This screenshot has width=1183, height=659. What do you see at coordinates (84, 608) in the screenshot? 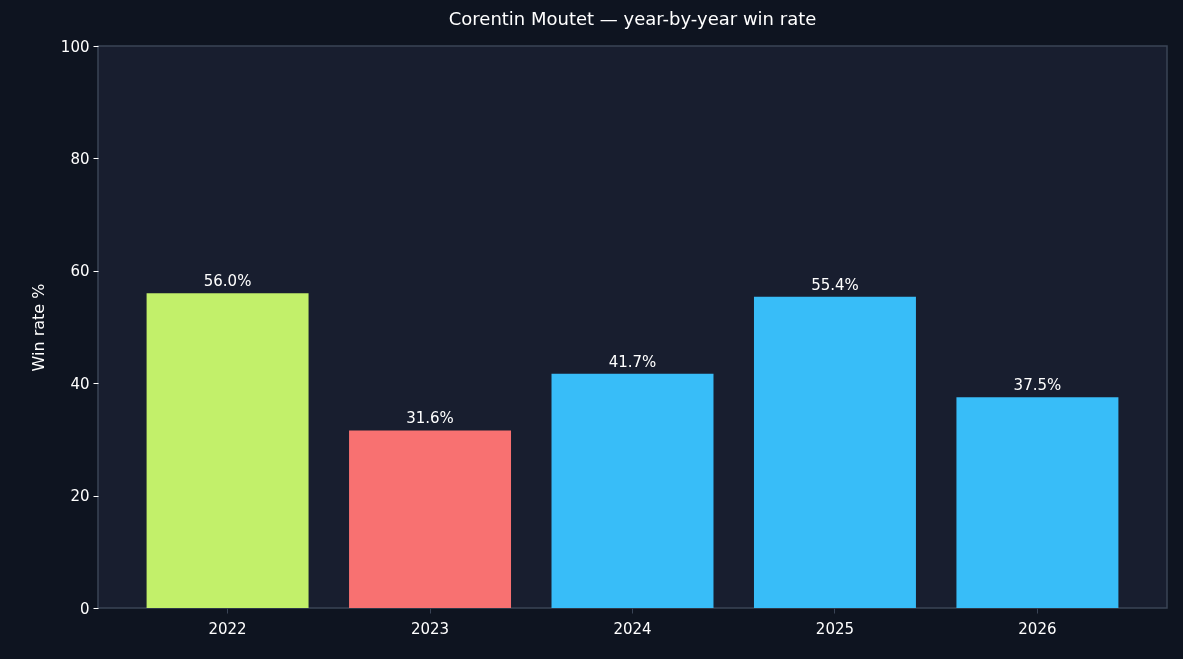
I see `y-tick-label: 0` at bounding box center [84, 608].